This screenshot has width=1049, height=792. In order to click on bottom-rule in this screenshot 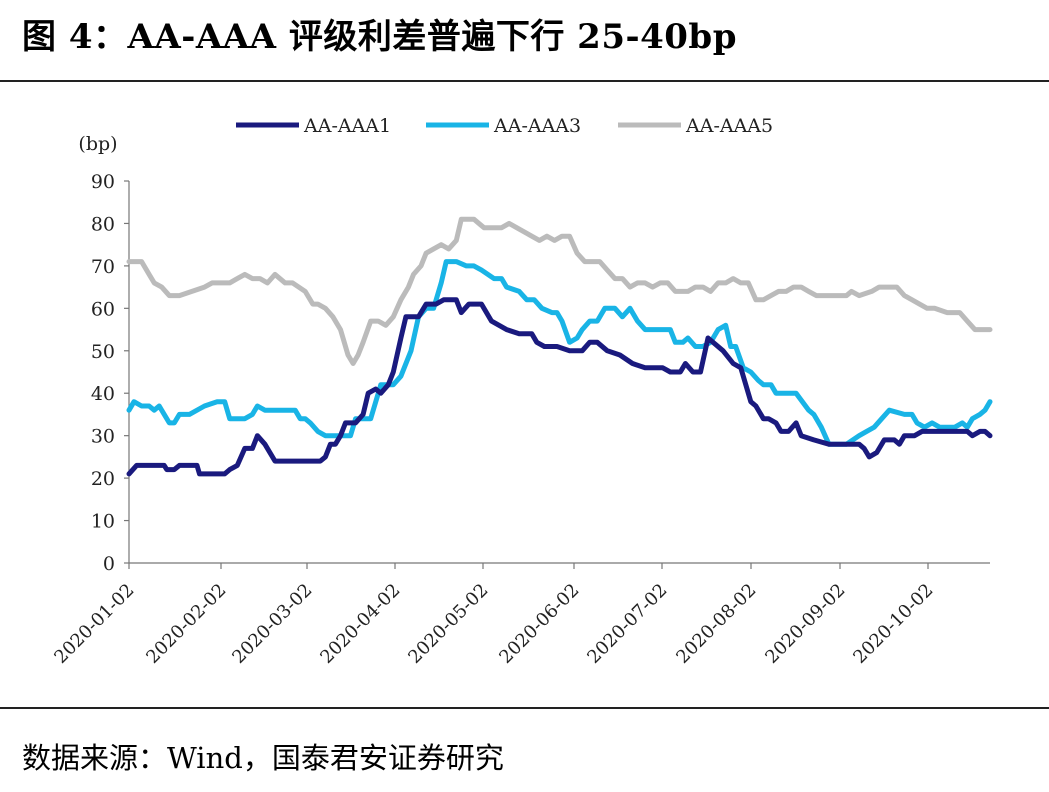, I will do `click(524, 708)`.